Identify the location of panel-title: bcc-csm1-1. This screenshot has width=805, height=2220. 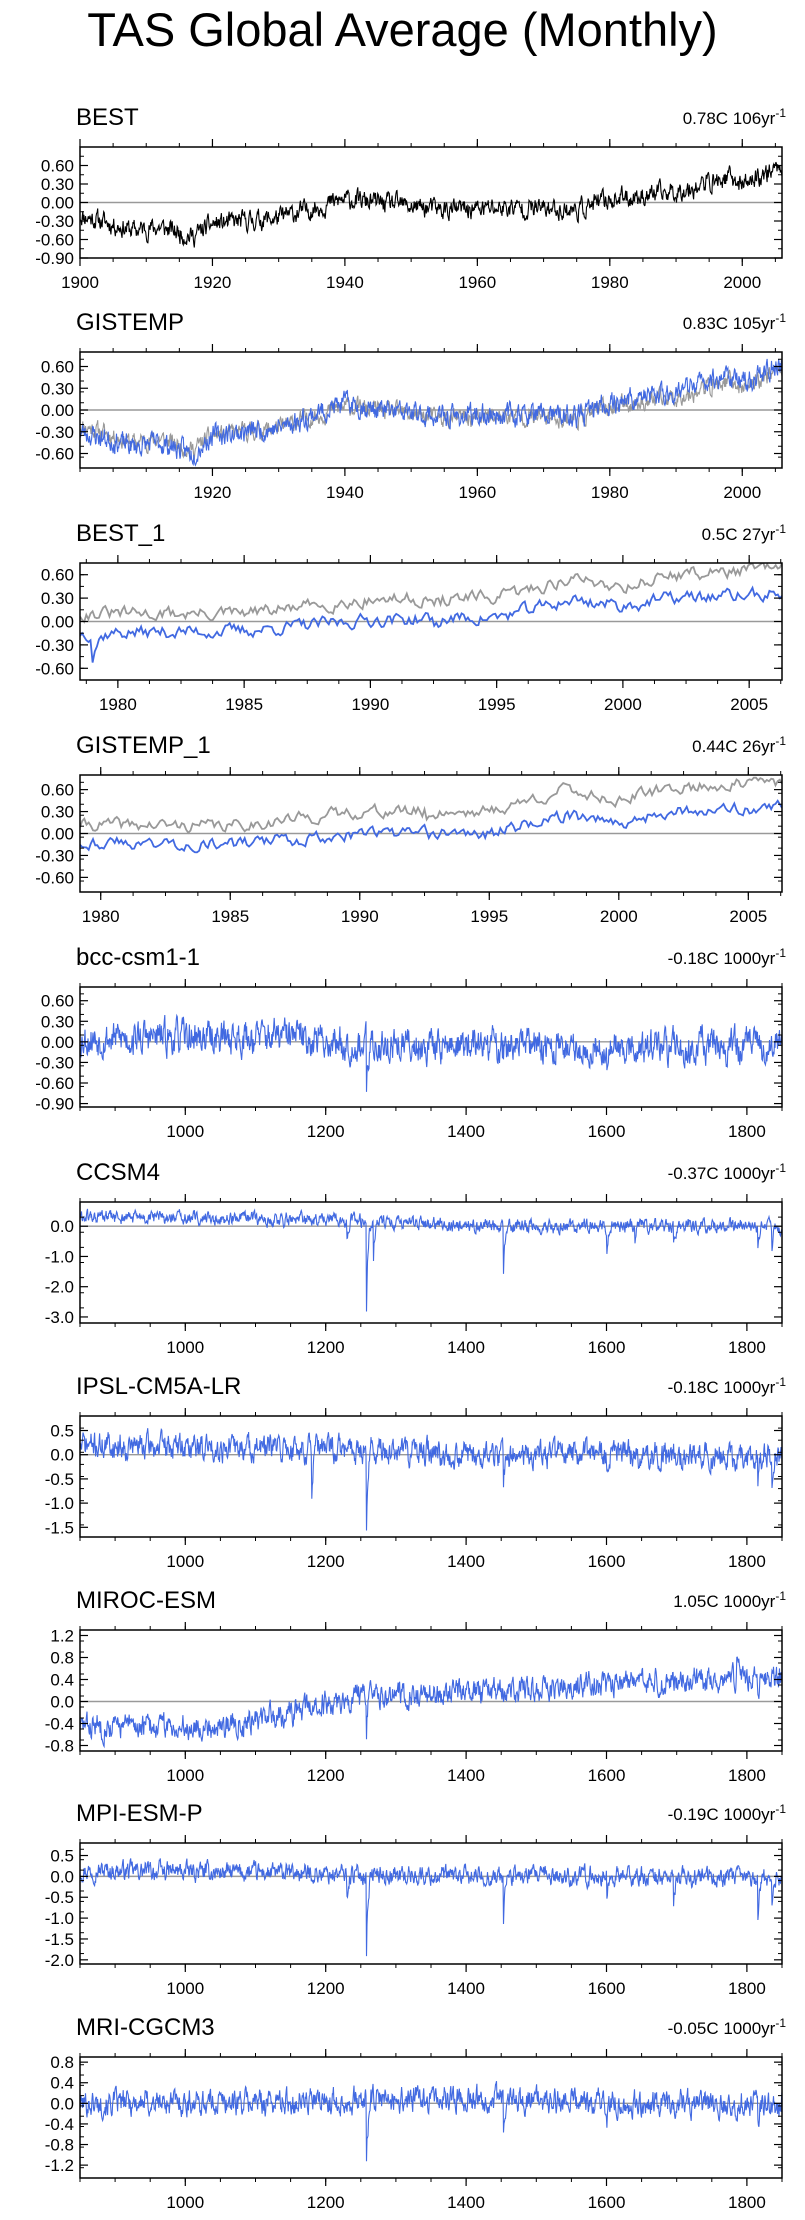
(138, 957).